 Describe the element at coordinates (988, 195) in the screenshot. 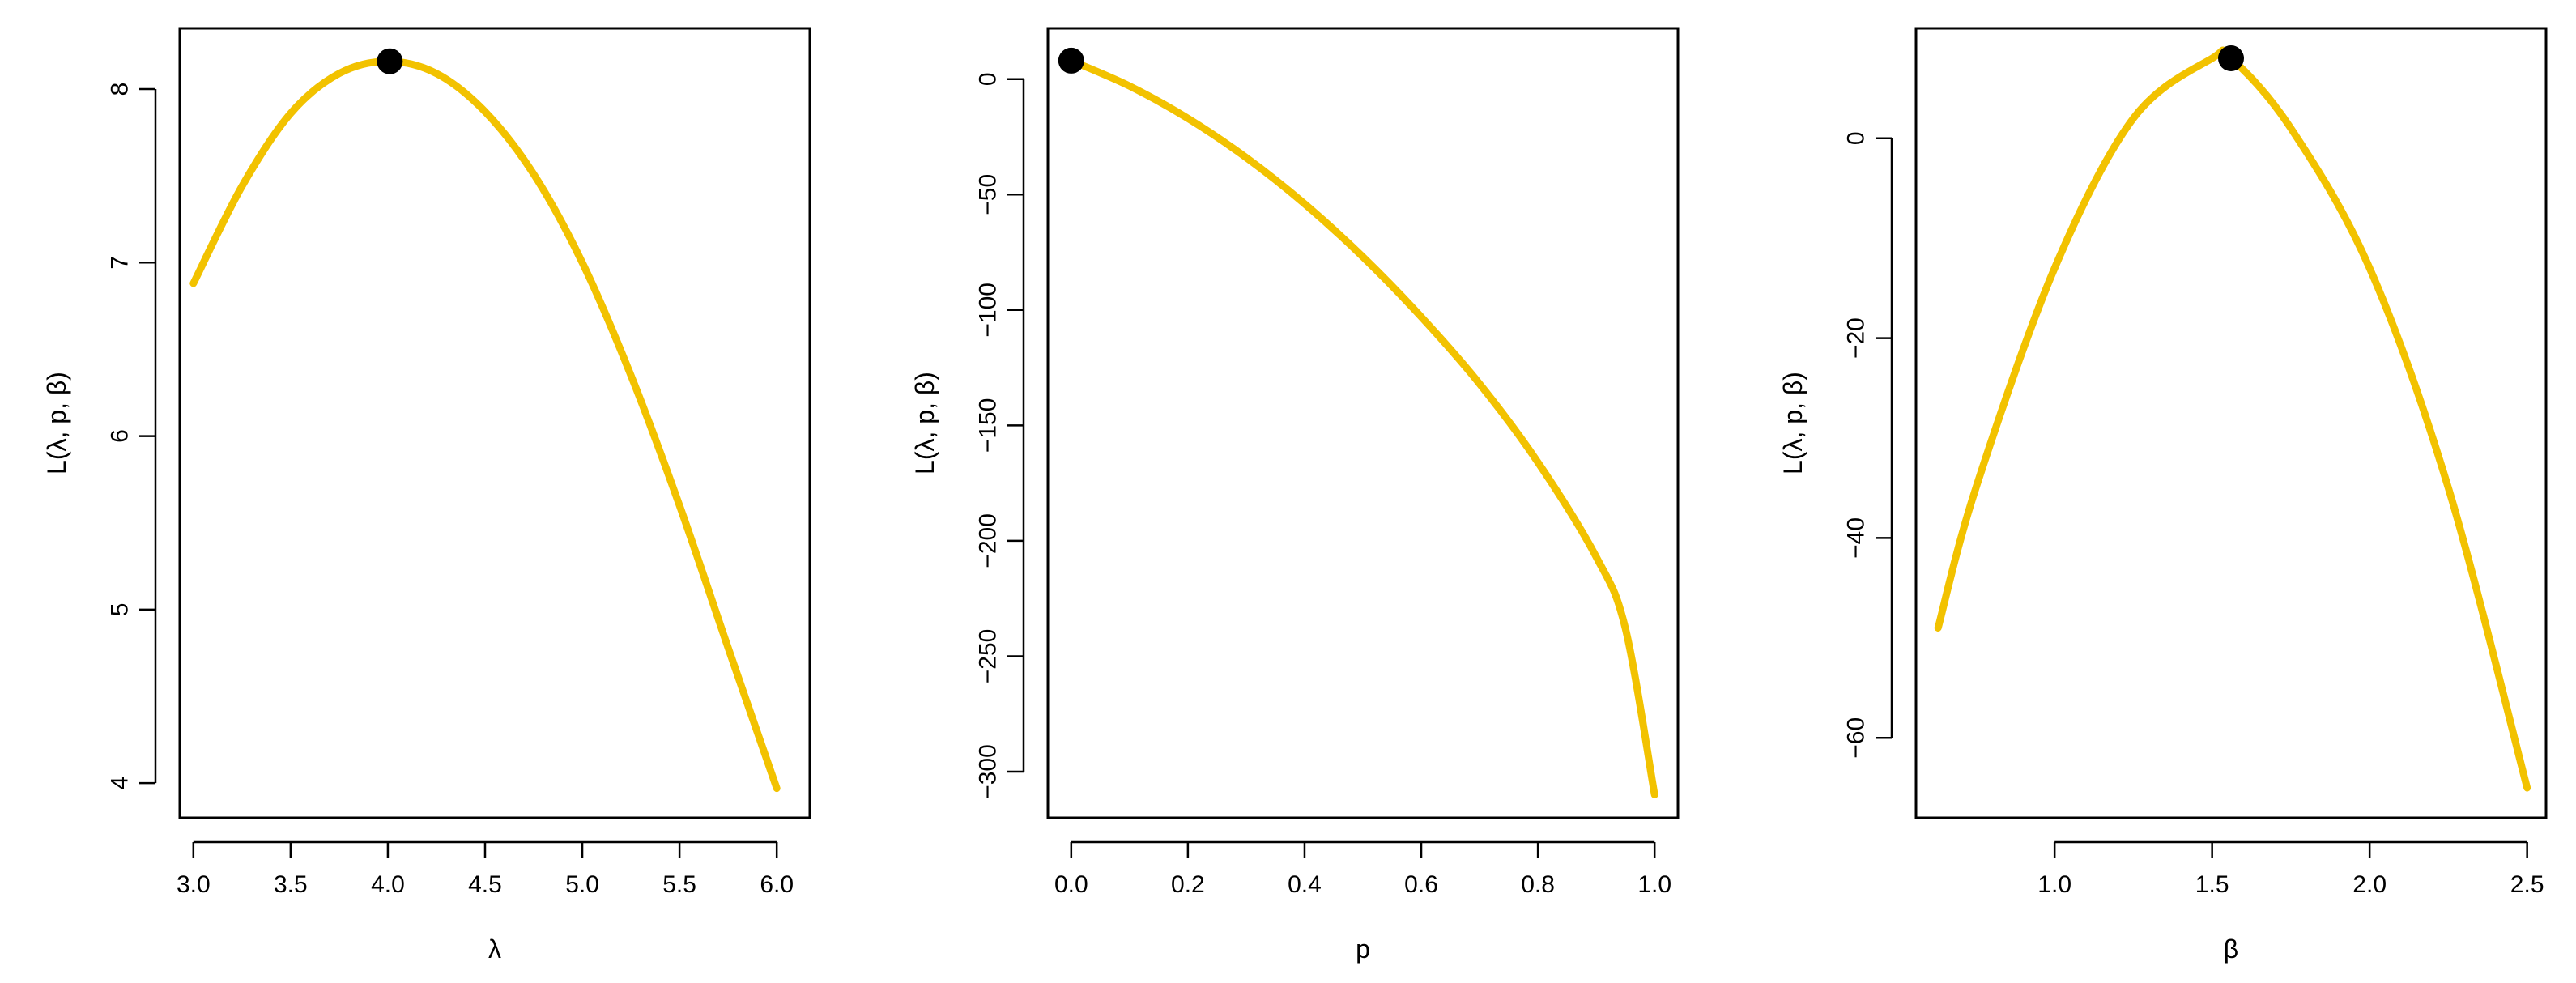

I see `y-tick-label: −50` at that location.